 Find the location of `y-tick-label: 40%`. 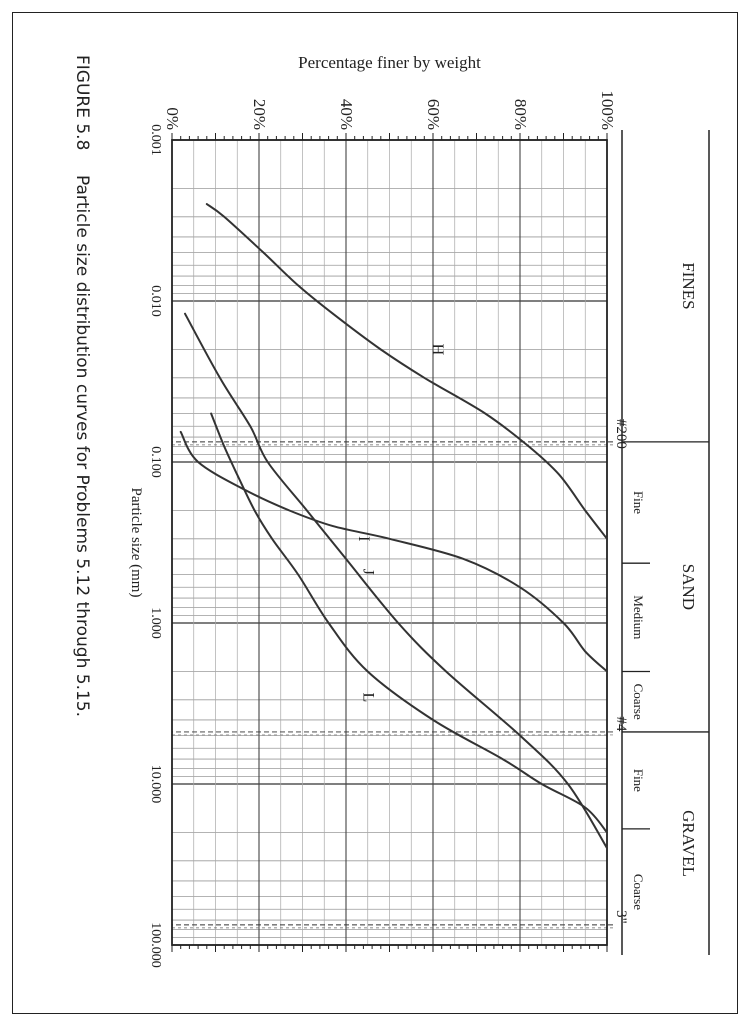

y-tick-label: 40% is located at coordinates (346, 114).